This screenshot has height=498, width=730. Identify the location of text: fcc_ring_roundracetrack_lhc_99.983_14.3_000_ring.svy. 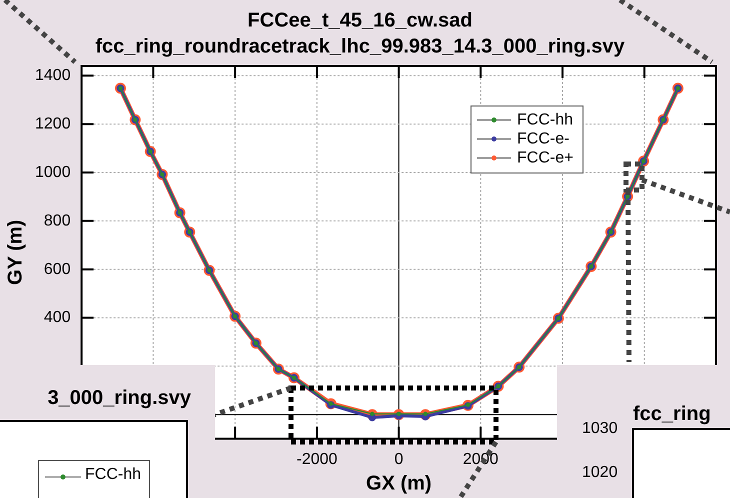
(360, 47).